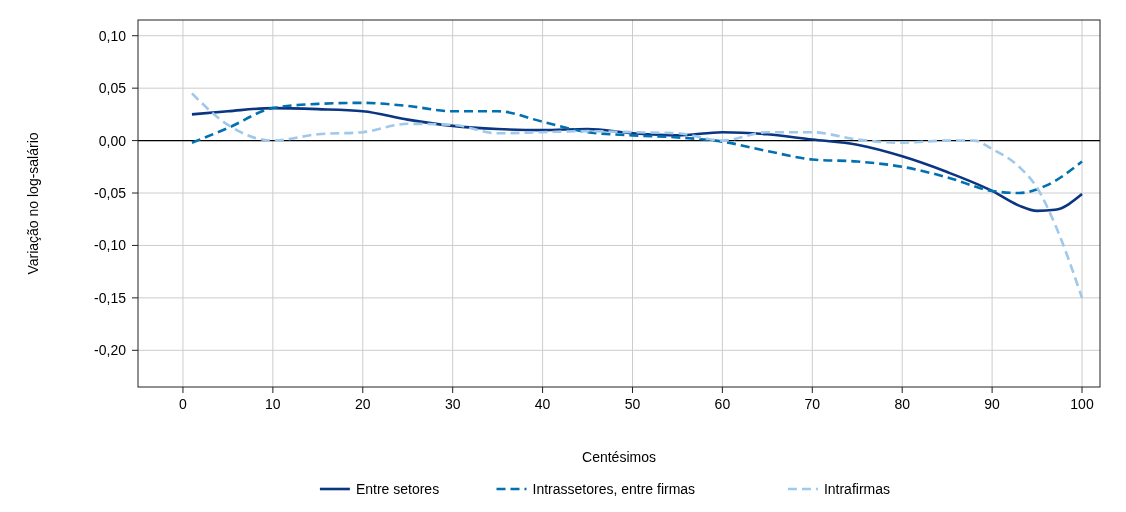 The width and height of the screenshot is (1126, 512). I want to click on legend-label: Entre setores, so click(397, 489).